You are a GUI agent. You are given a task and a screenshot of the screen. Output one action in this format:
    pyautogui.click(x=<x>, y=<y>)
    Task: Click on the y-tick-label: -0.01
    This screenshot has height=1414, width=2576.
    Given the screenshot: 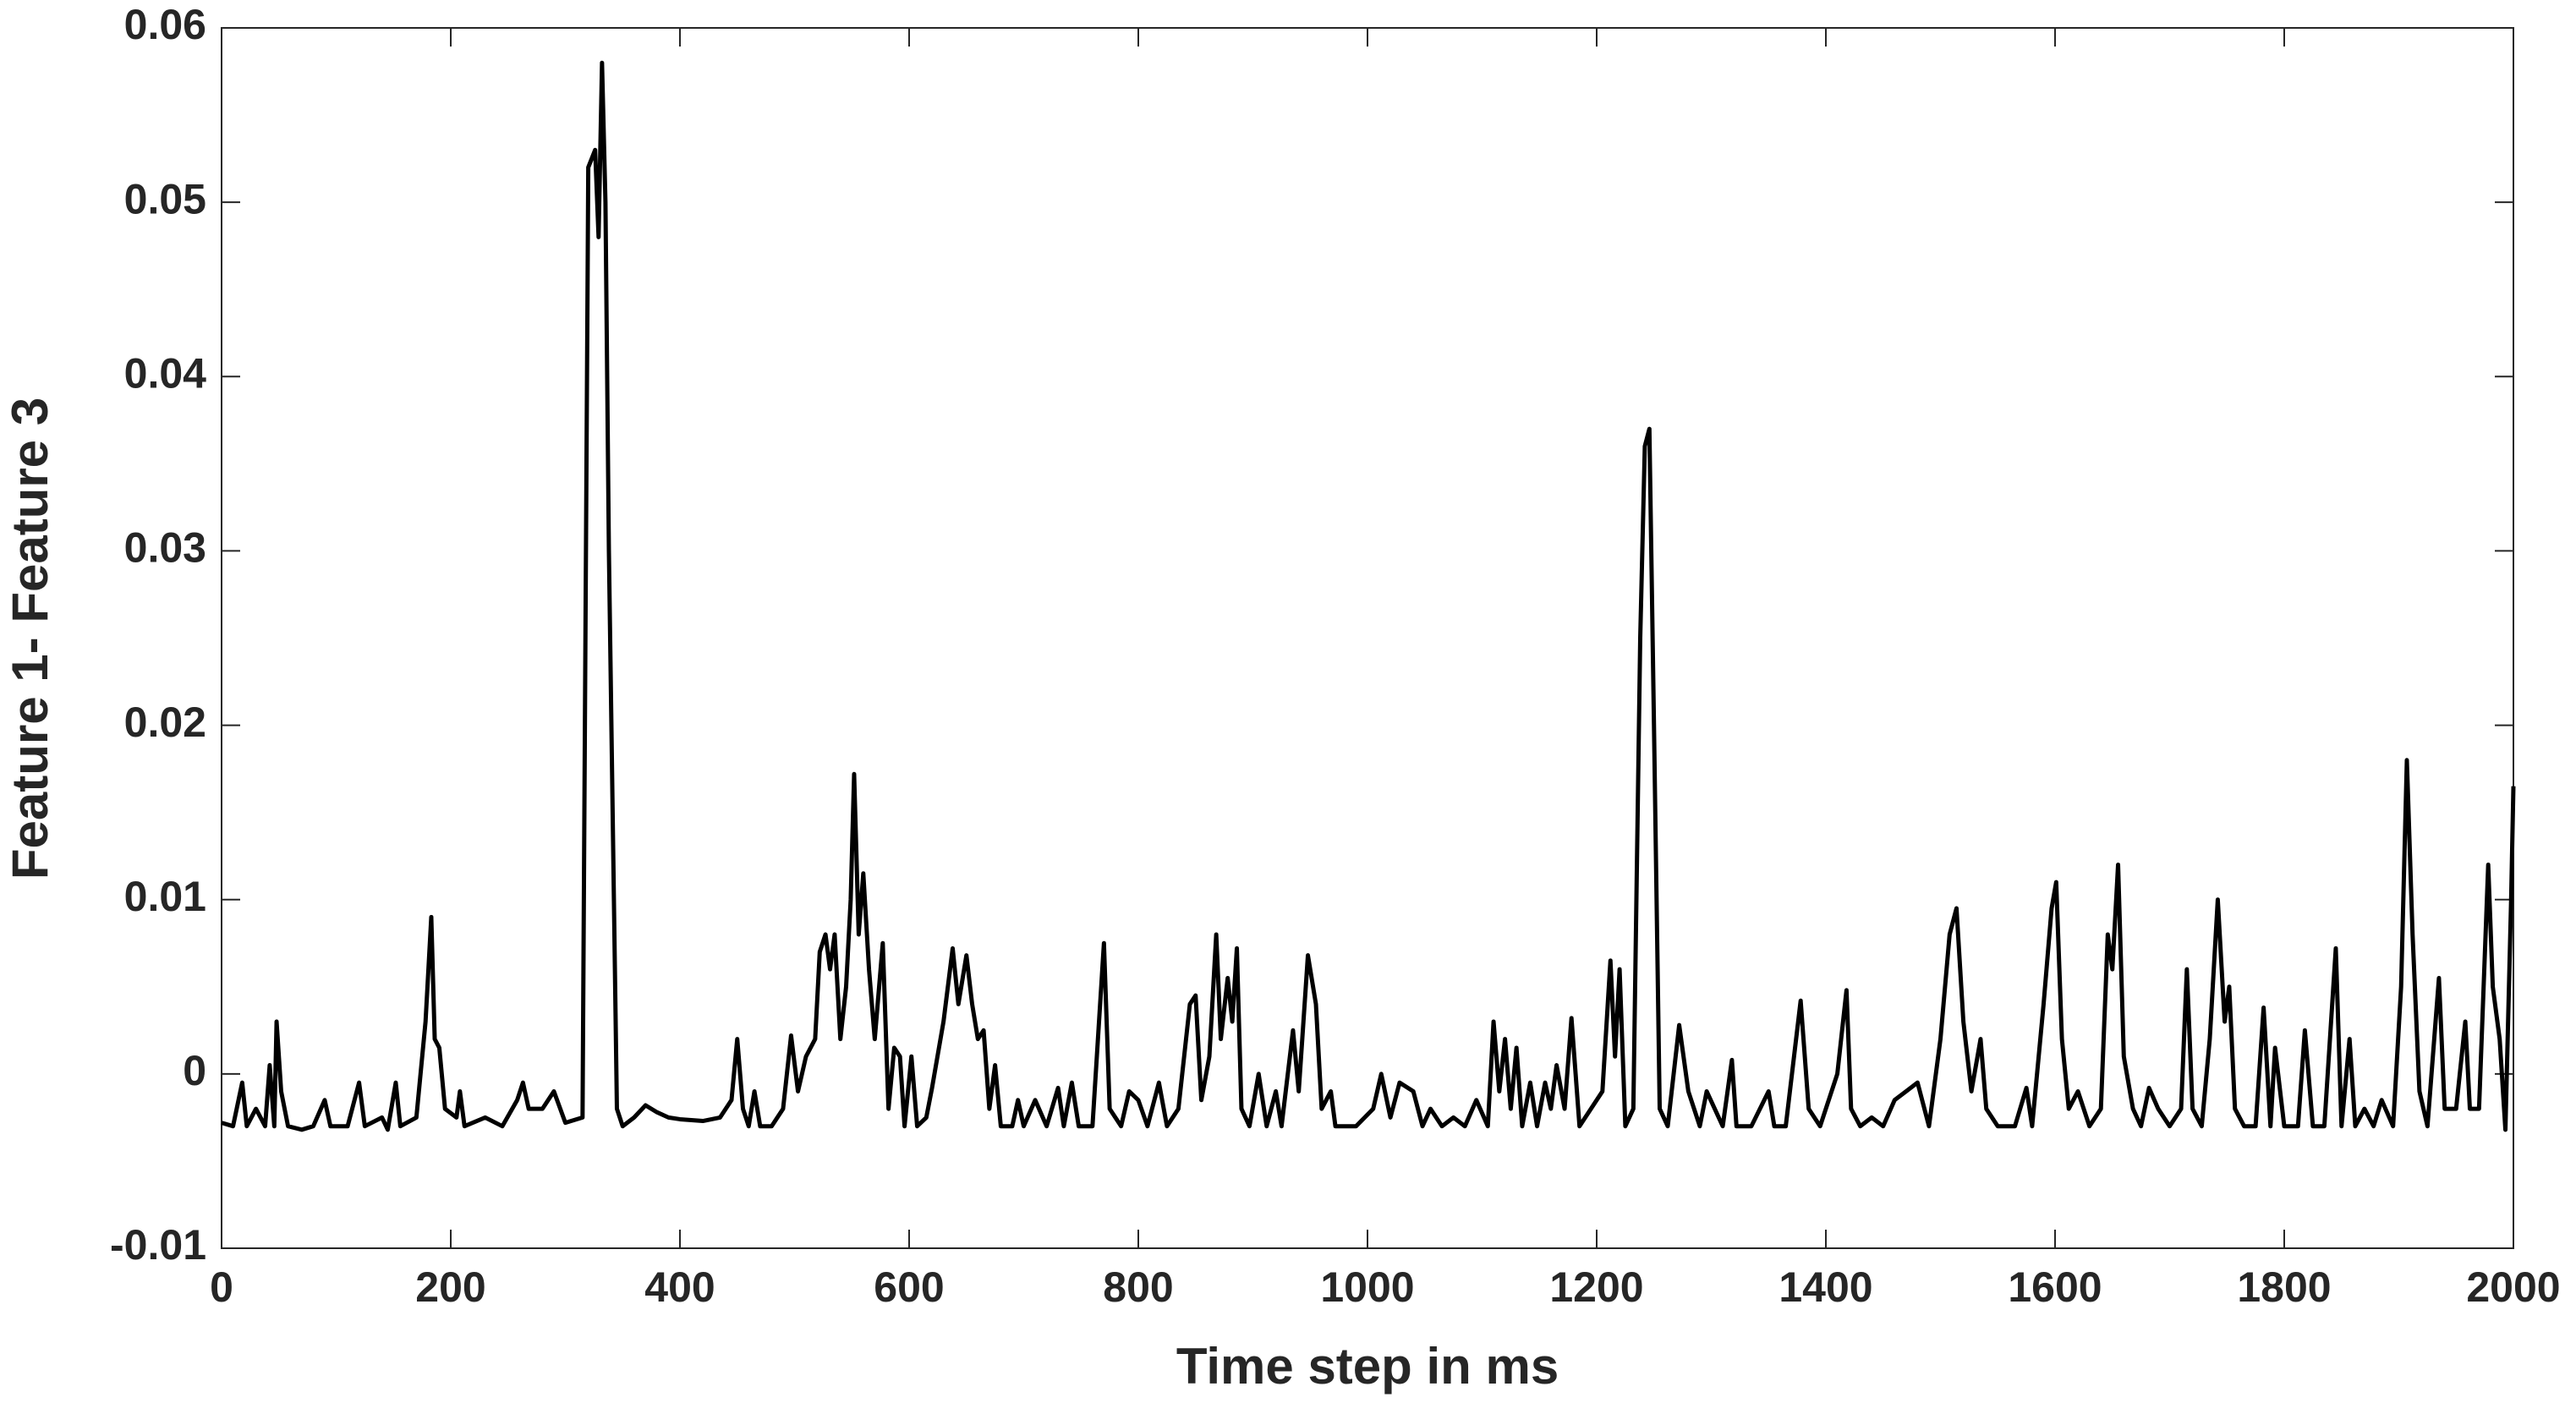 What is the action you would take?
    pyautogui.click(x=158, y=1245)
    